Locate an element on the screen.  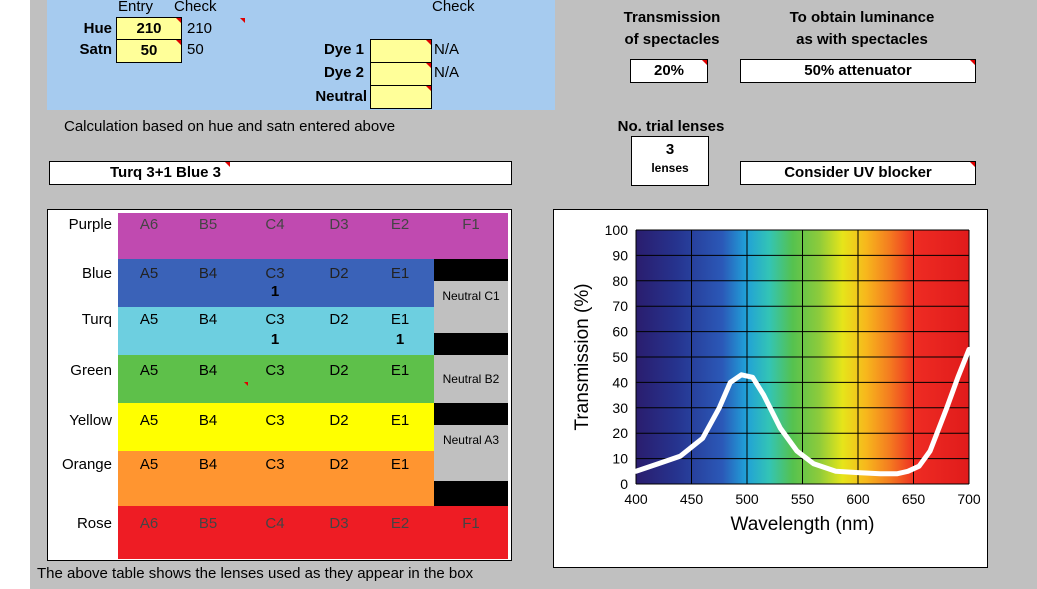
y-tick-label: 50 is located at coordinates (620, 357).